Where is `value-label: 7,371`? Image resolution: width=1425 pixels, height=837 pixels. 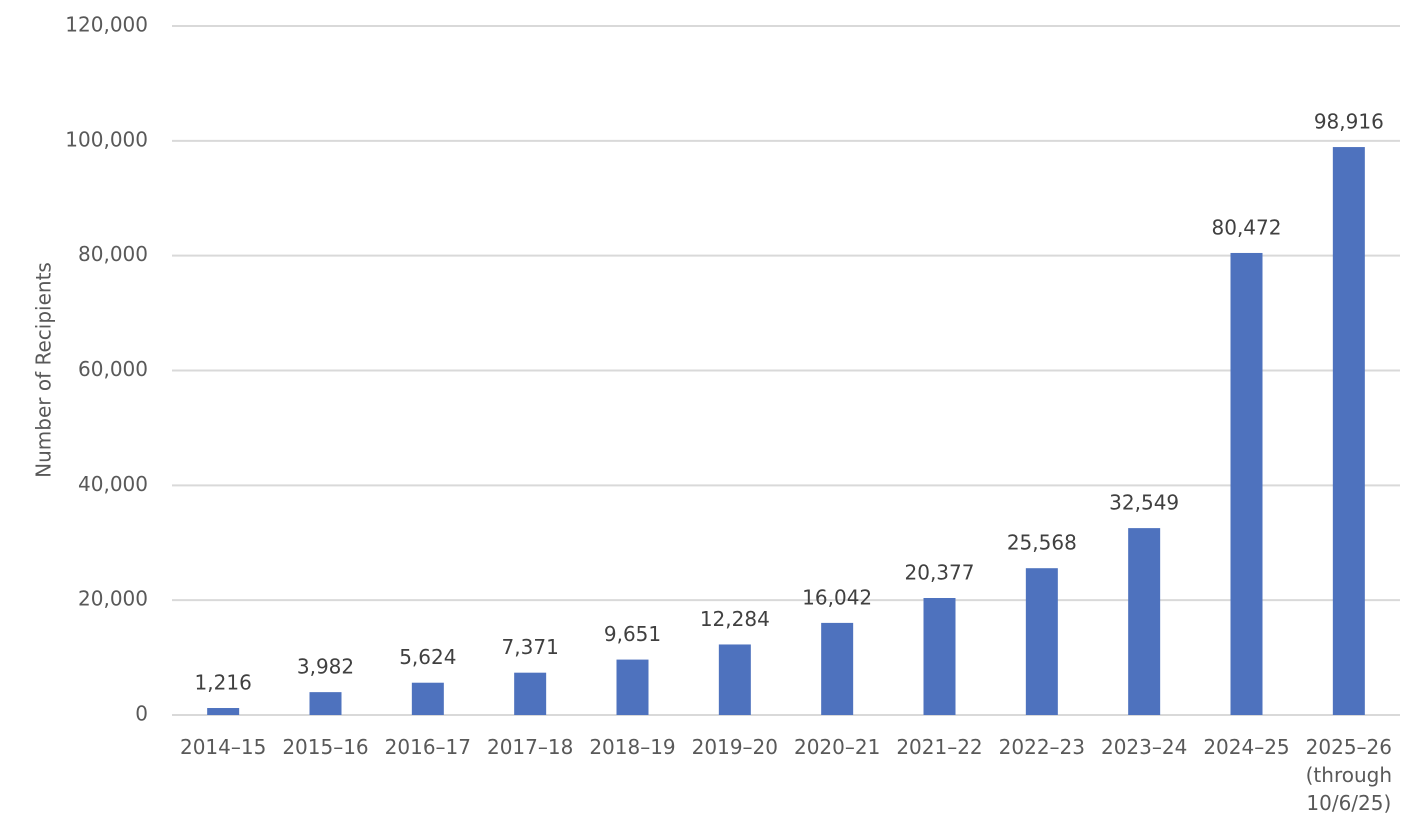
value-label: 7,371 is located at coordinates (530, 647).